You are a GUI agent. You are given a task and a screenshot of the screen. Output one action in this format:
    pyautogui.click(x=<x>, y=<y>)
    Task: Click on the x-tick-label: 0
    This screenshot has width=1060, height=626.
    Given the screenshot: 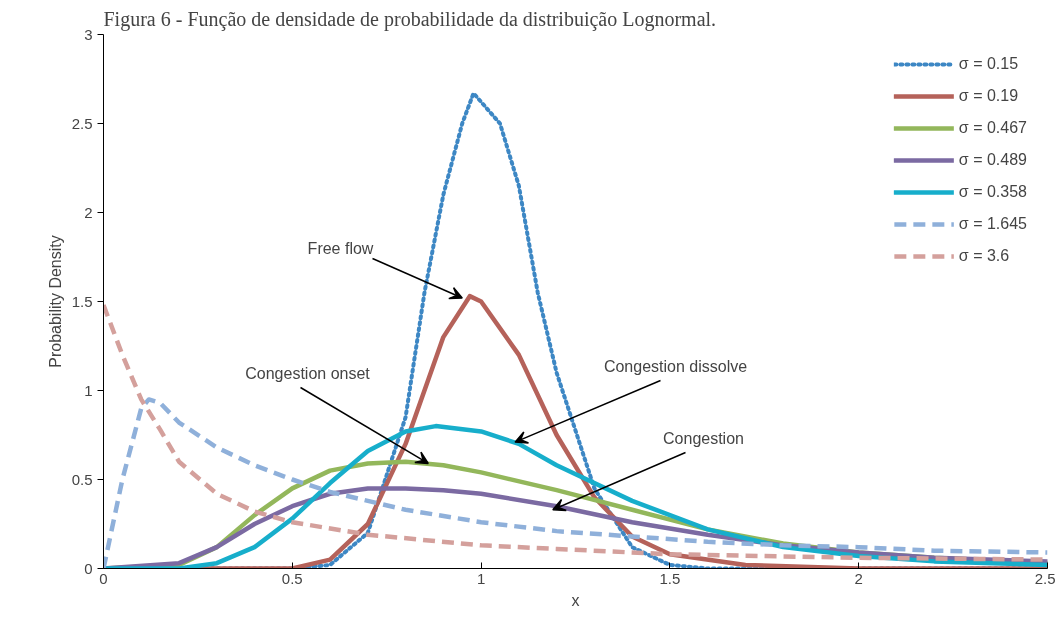 What is the action you would take?
    pyautogui.click(x=103, y=578)
    